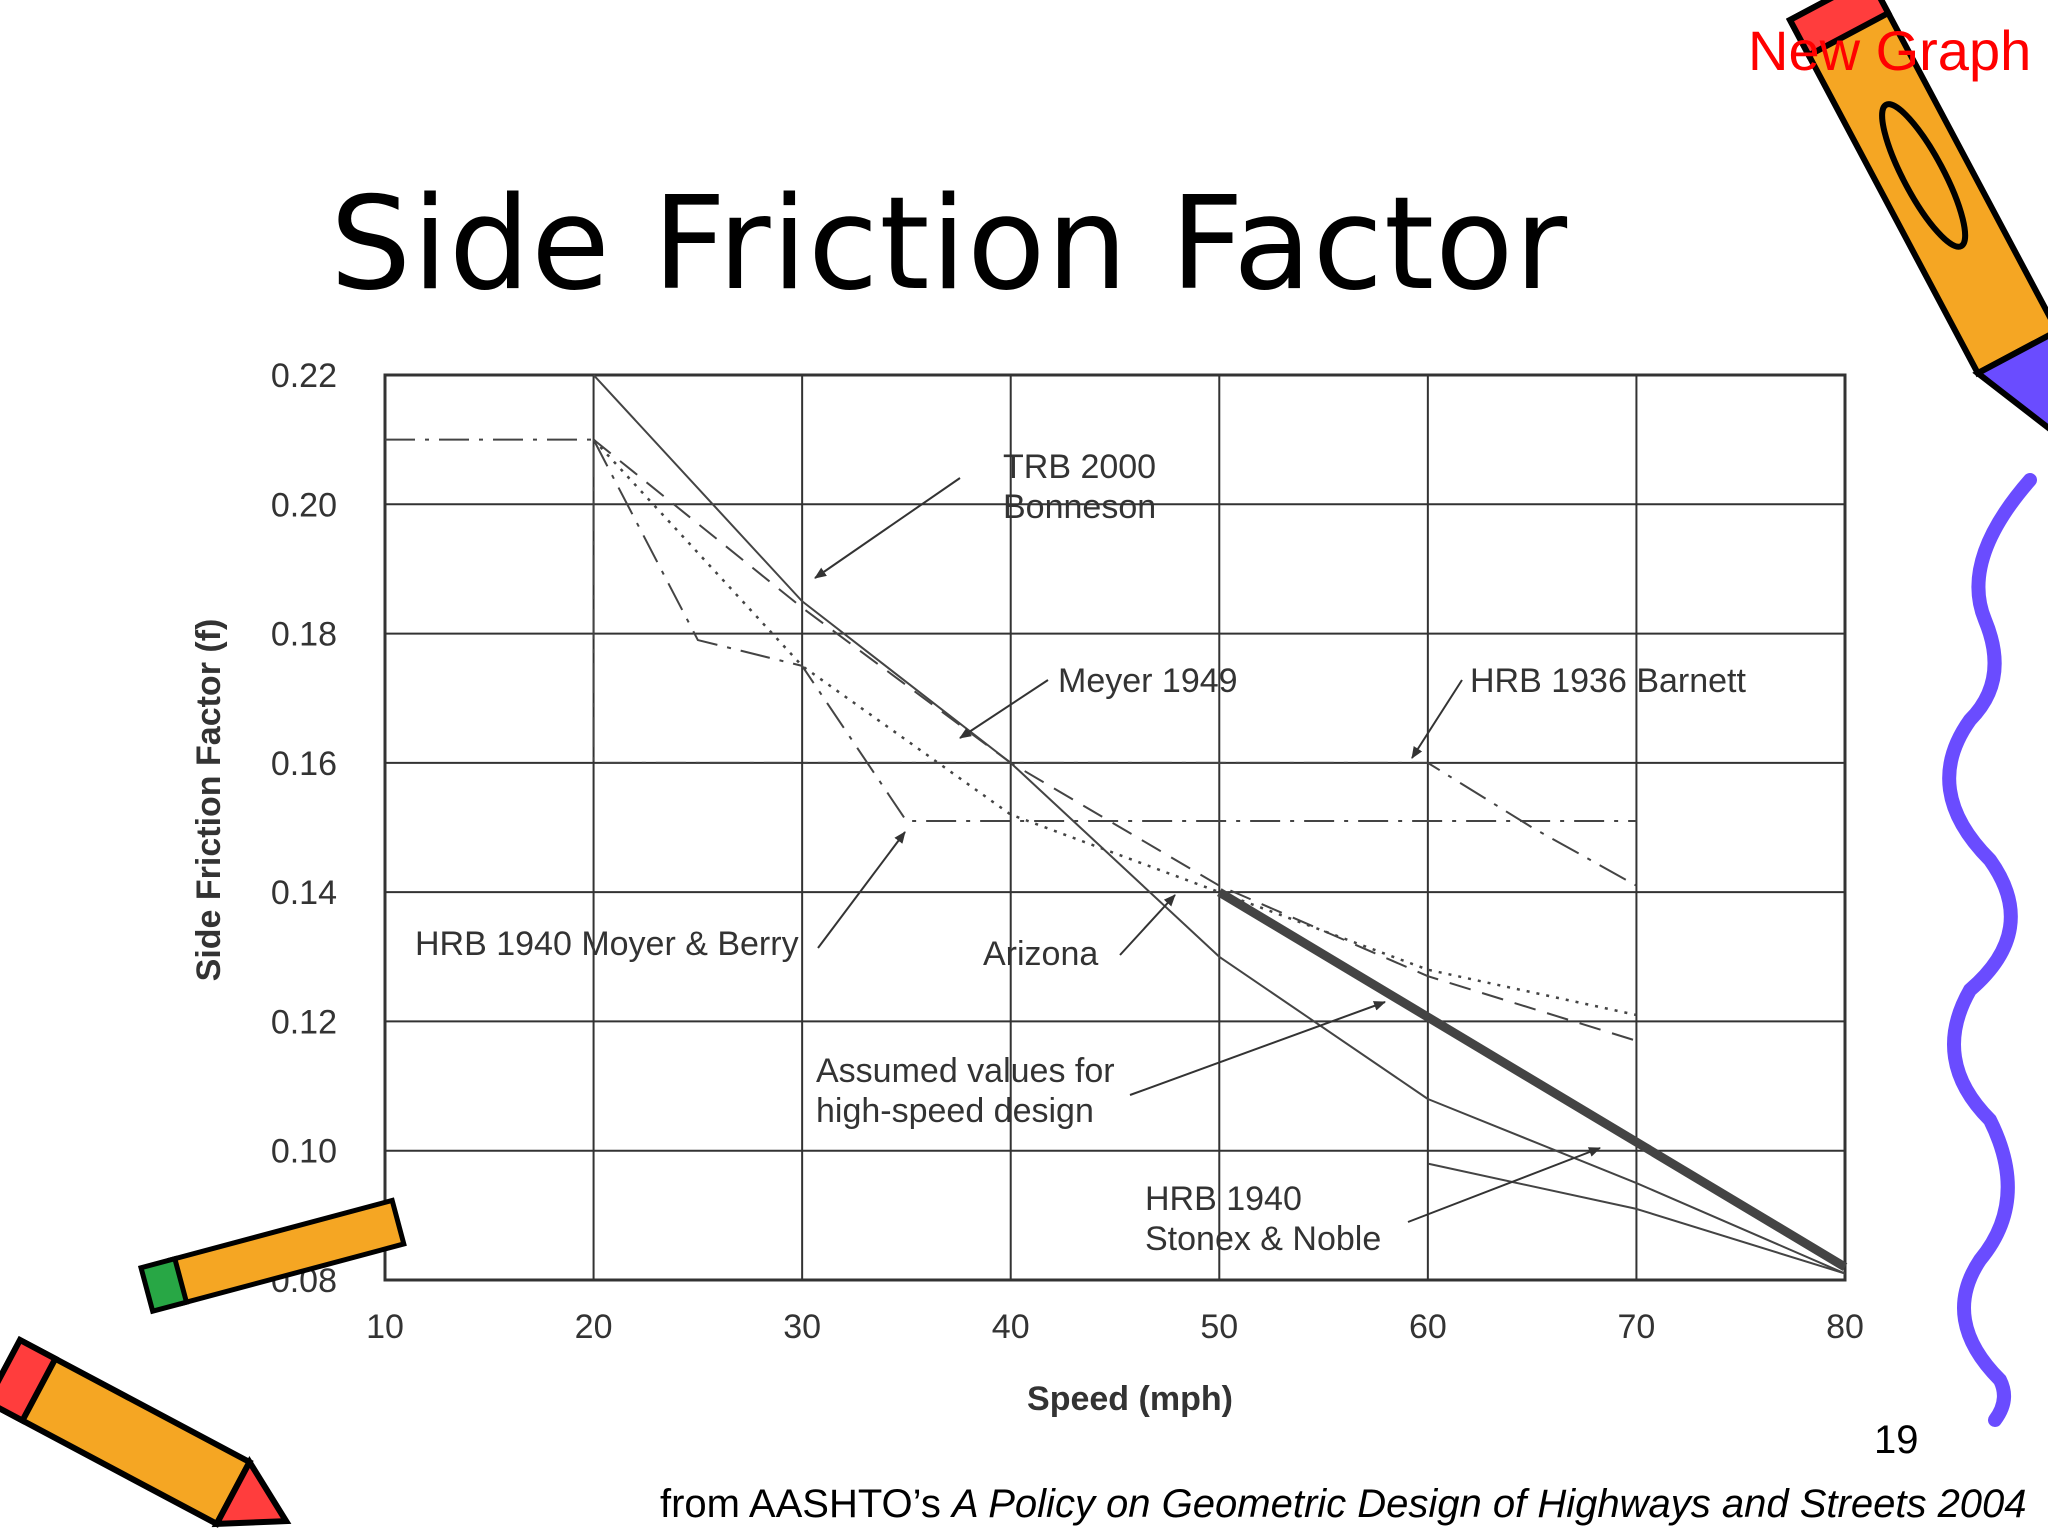  I want to click on y-tick-label: 0.14, so click(304, 893).